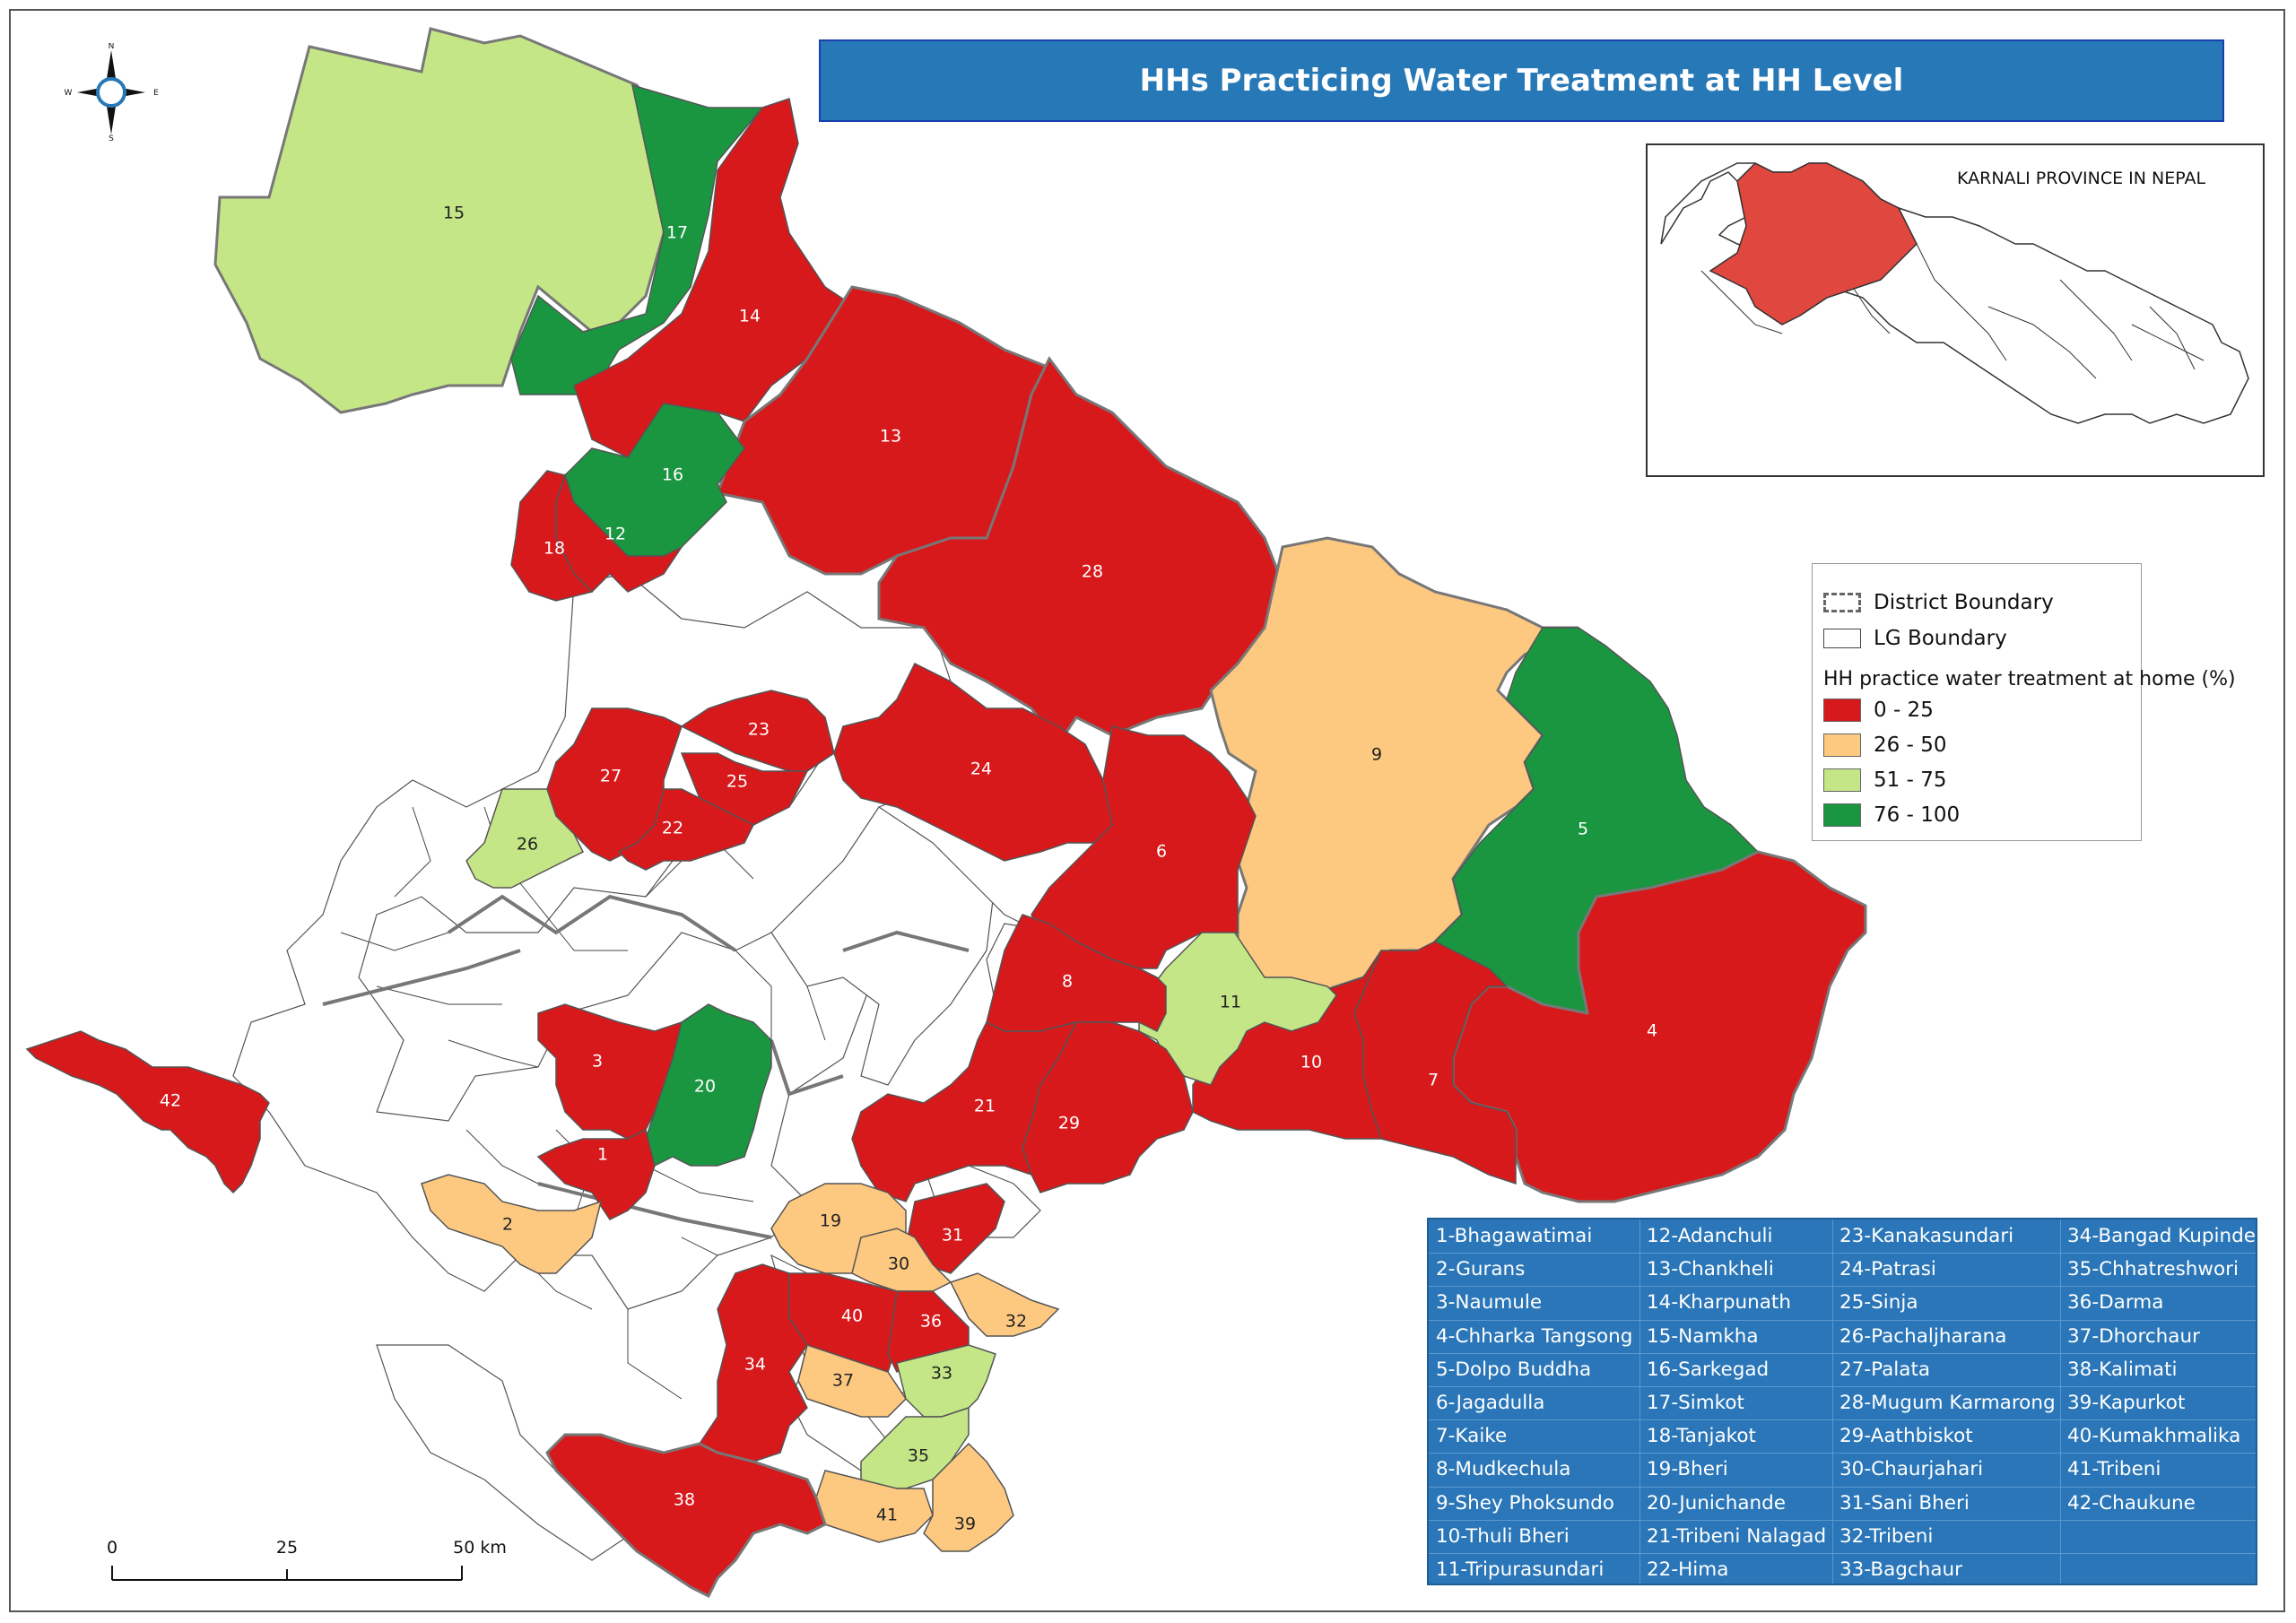 This screenshot has height=1623, width=2296. I want to click on table-cell: 23-Kanakasundari, so click(1926, 1236).